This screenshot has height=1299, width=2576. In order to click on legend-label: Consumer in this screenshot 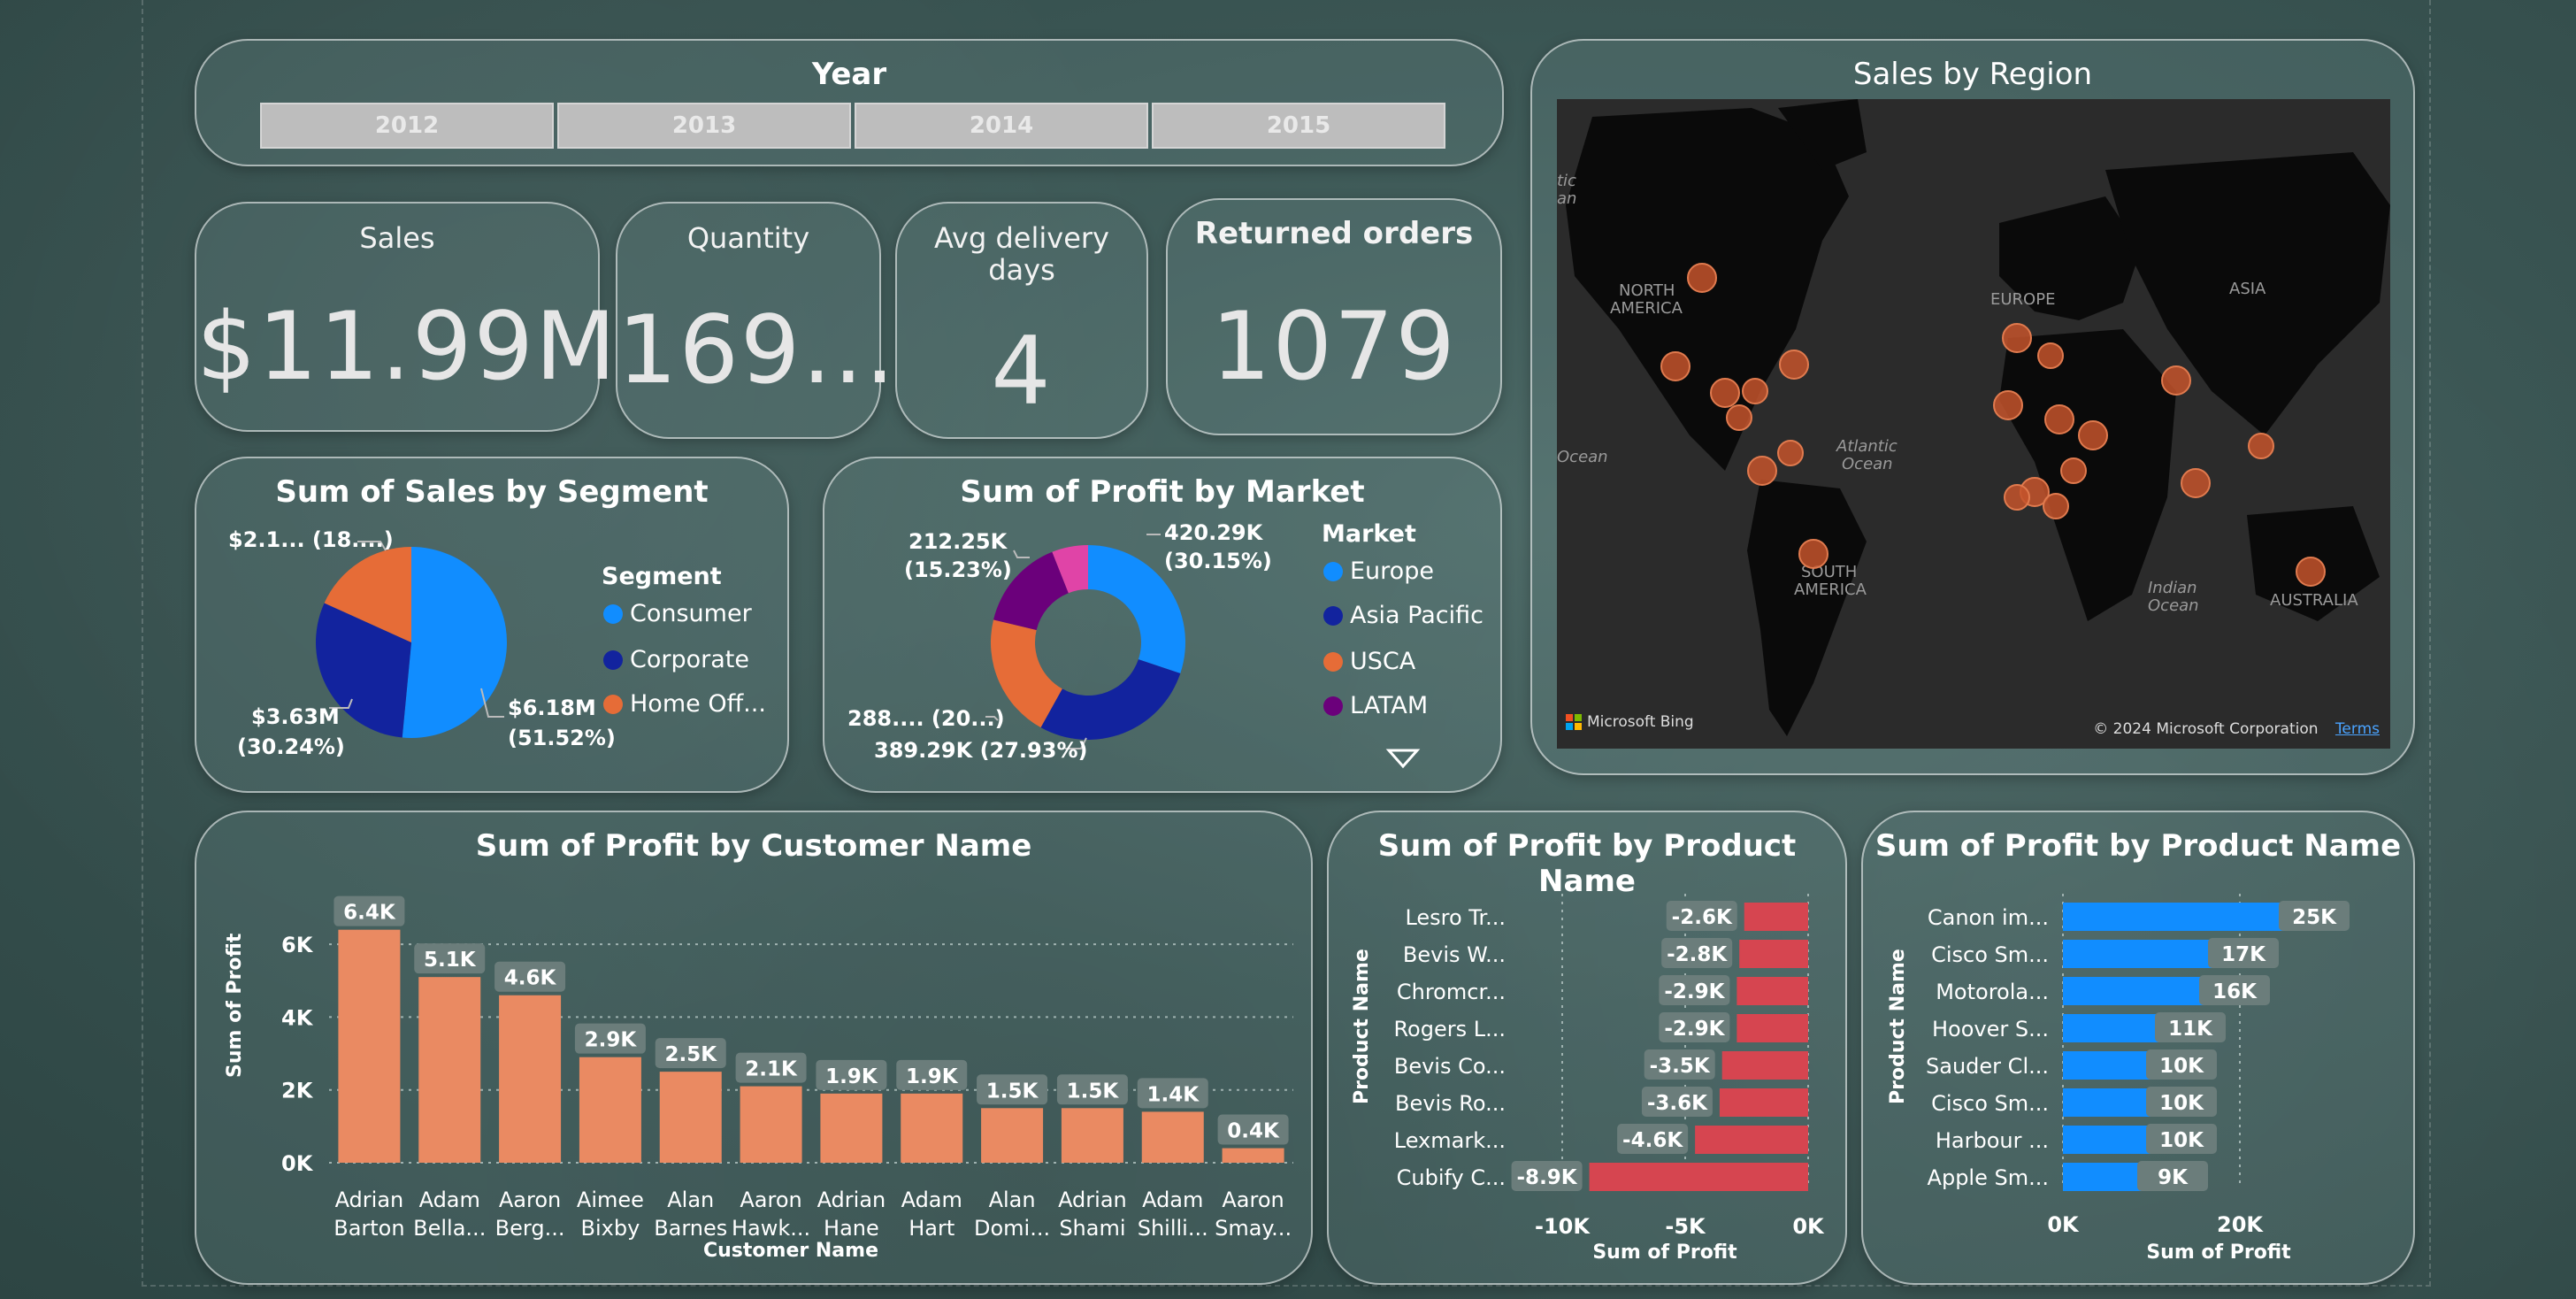, I will do `click(691, 613)`.